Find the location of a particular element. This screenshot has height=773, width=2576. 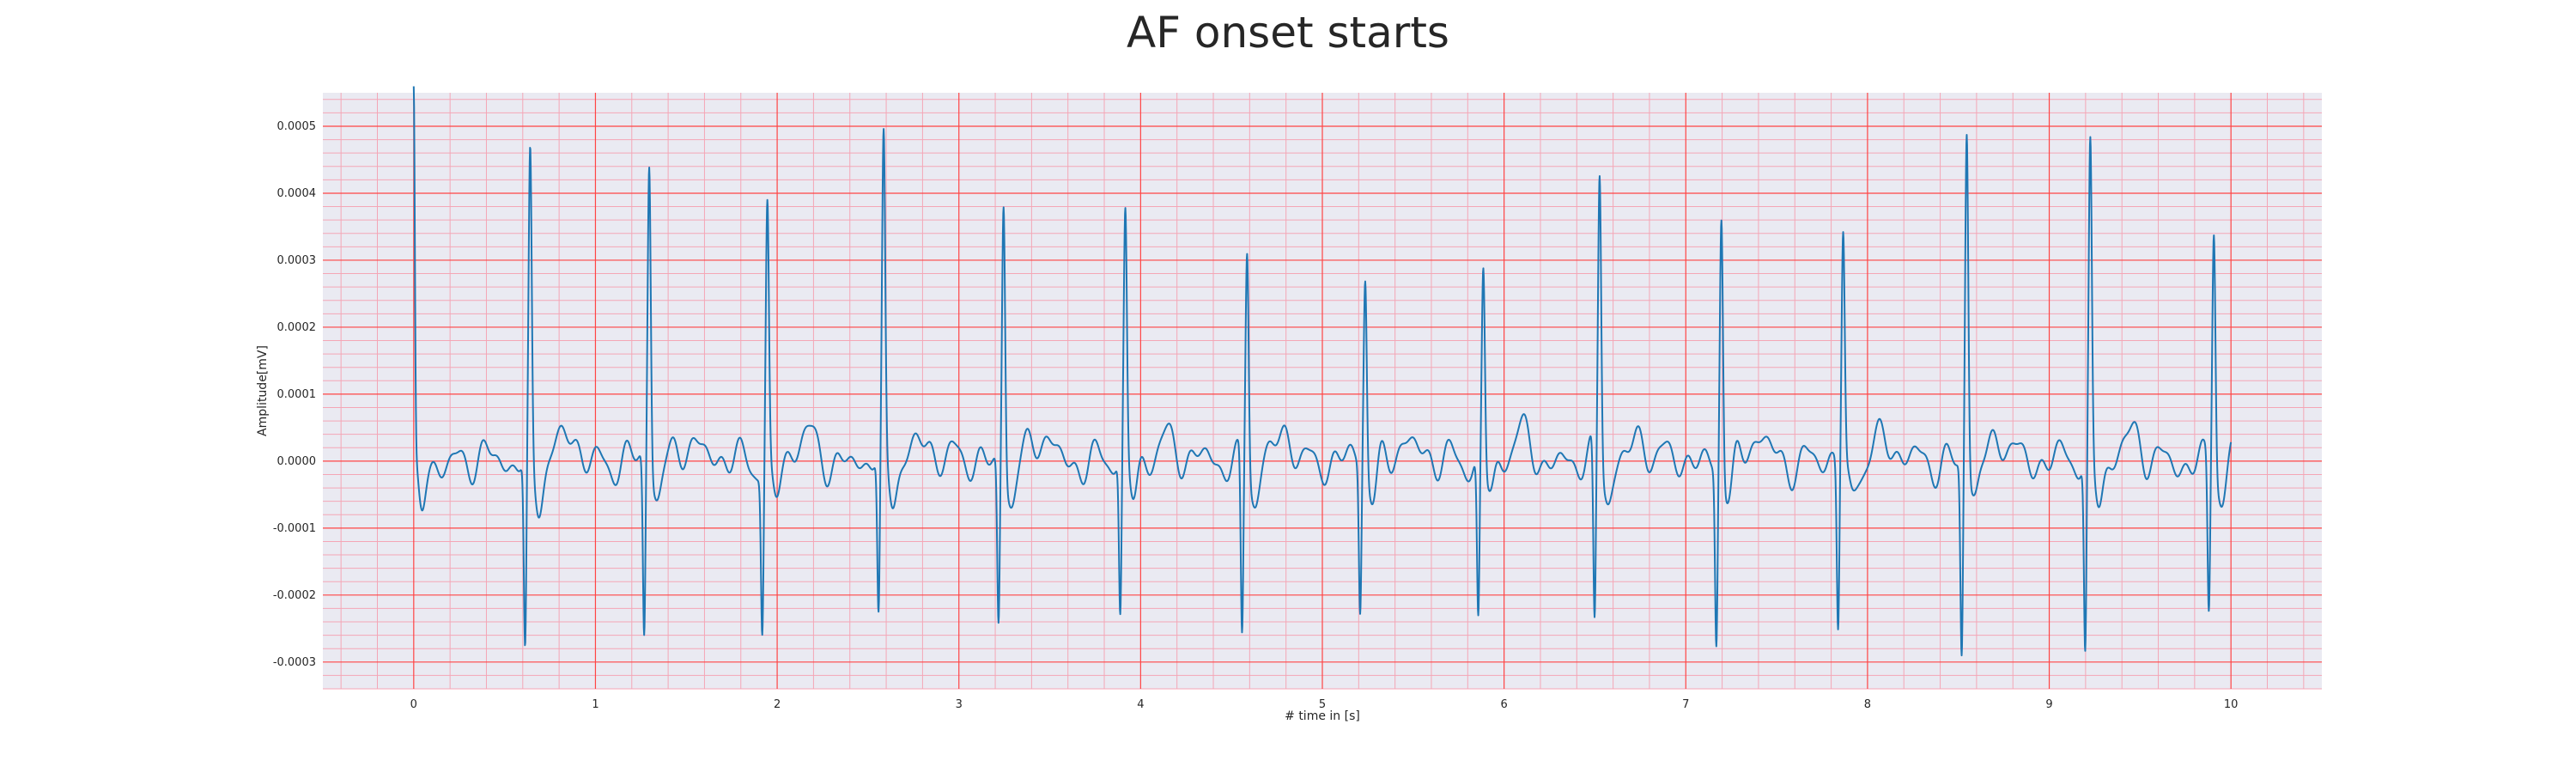

y-axis-label: Amplitude[mV] is located at coordinates (263, 390).